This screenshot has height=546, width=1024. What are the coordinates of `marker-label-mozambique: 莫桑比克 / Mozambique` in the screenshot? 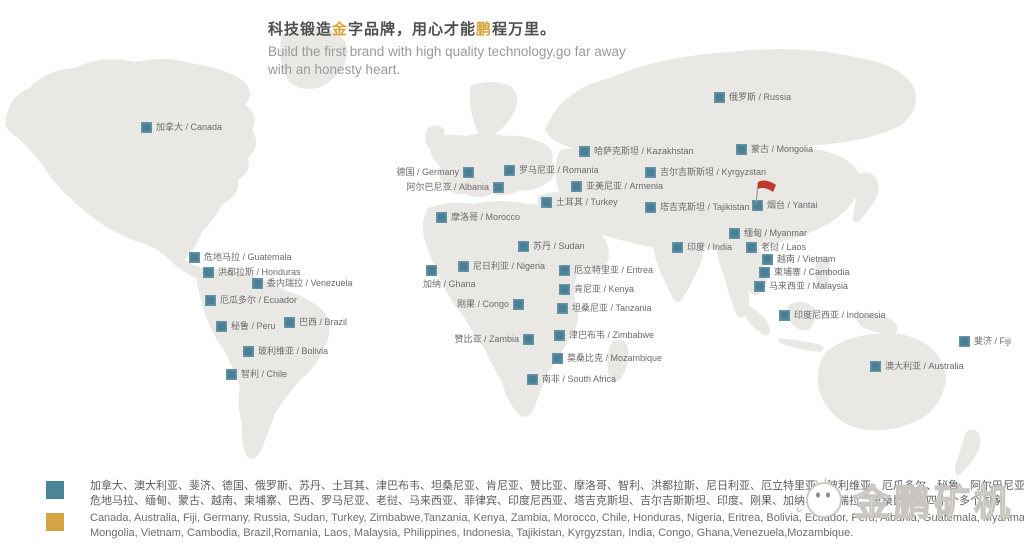 It's located at (615, 358).